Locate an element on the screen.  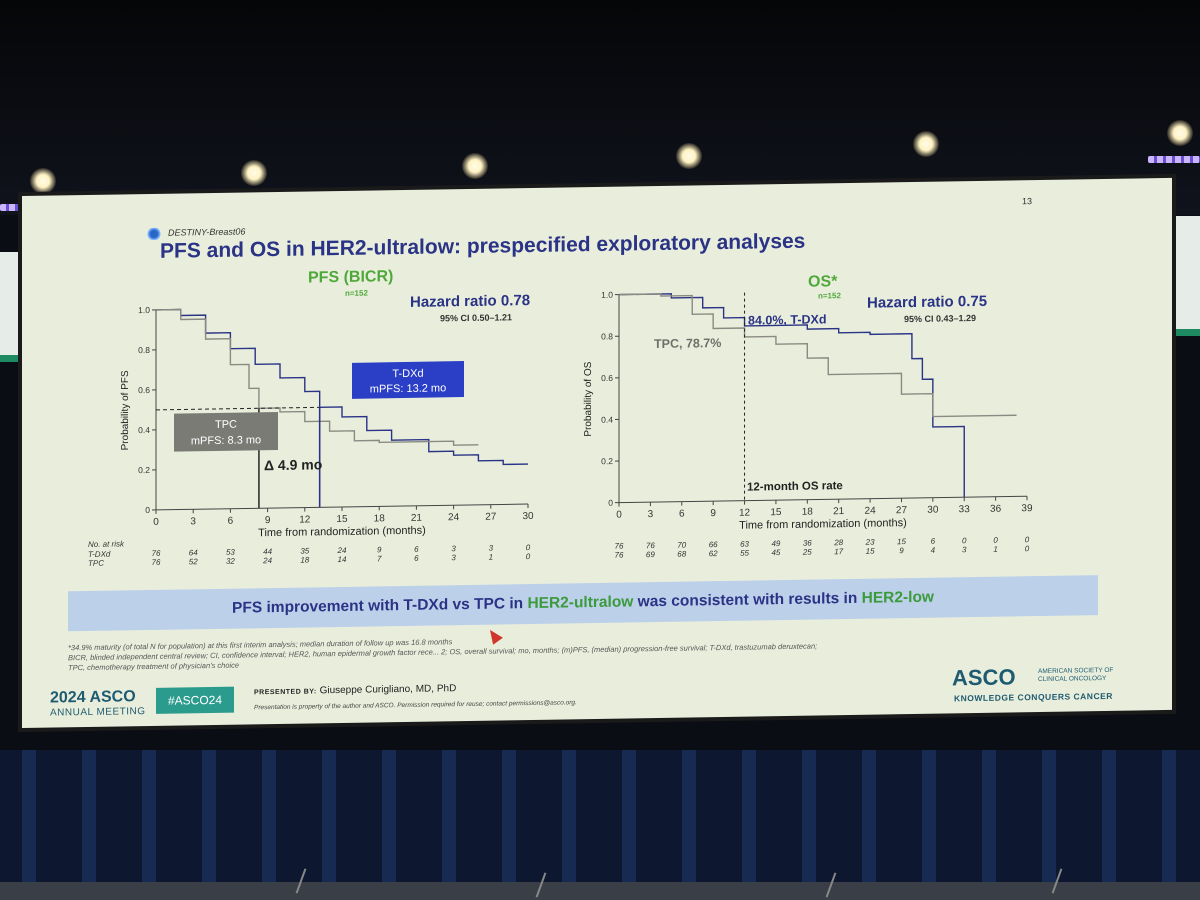
pfs-delta-label: Δ 4.9 mo is located at coordinates (293, 464).